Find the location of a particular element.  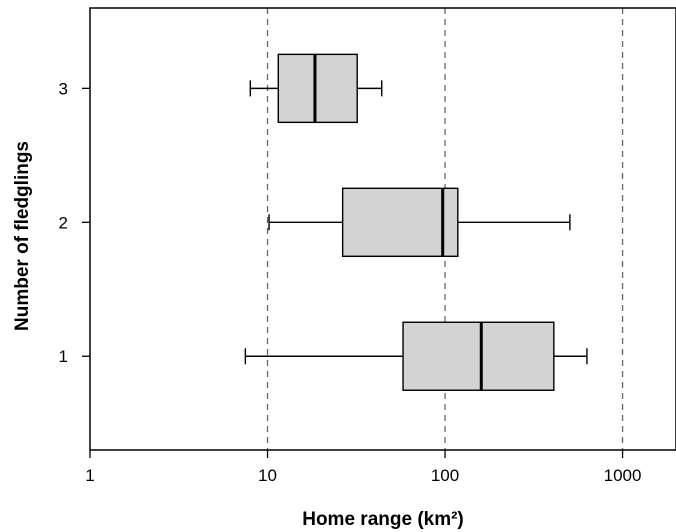

x-tick-label: 10 is located at coordinates (267, 475).